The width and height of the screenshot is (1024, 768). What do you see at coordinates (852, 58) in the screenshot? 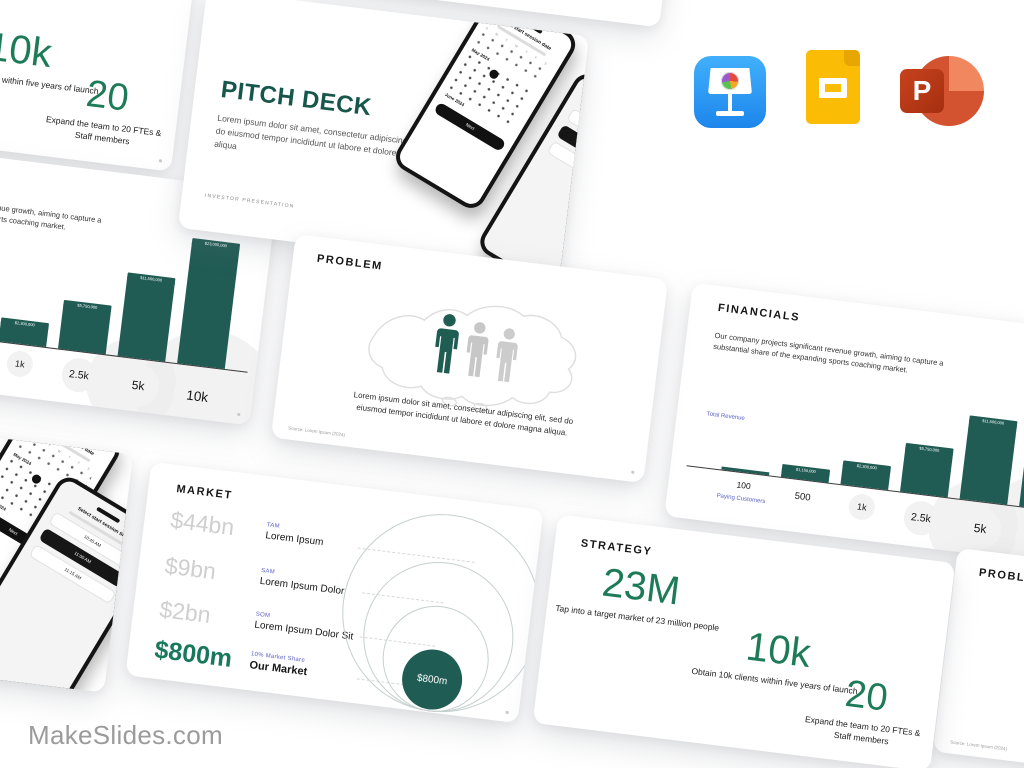
I see `fold-corner` at bounding box center [852, 58].